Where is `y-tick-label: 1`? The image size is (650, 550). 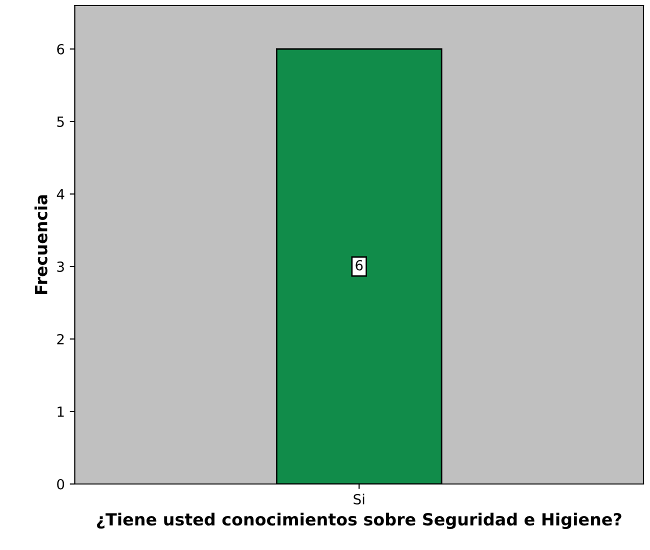
y-tick-label: 1 is located at coordinates (61, 411).